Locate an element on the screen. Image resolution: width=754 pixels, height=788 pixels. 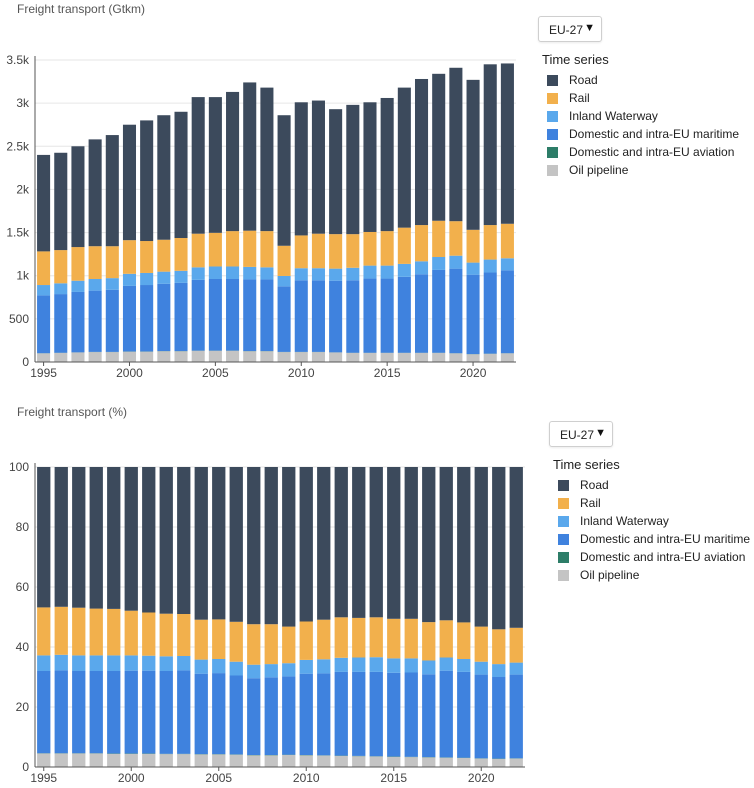
region-select-value: EU-27 is located at coordinates (577, 435).